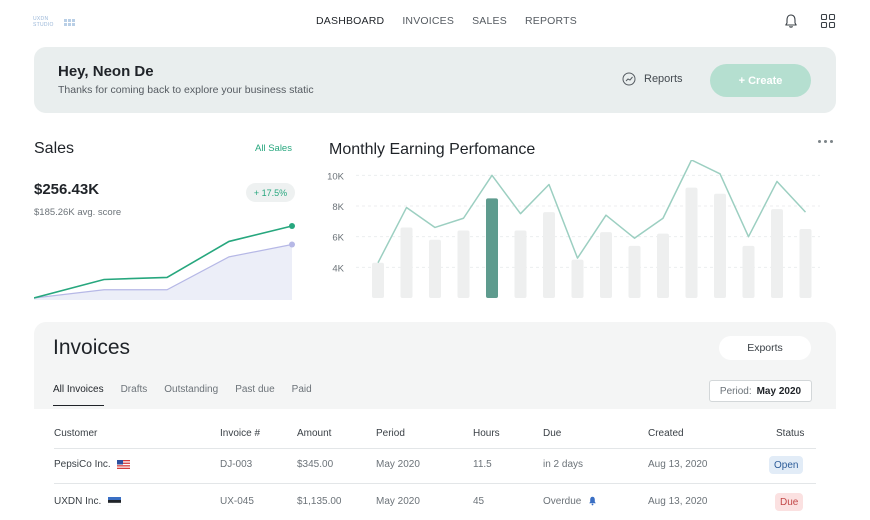  I want to click on table-row-1-invoice: DJ-003, so click(236, 464).